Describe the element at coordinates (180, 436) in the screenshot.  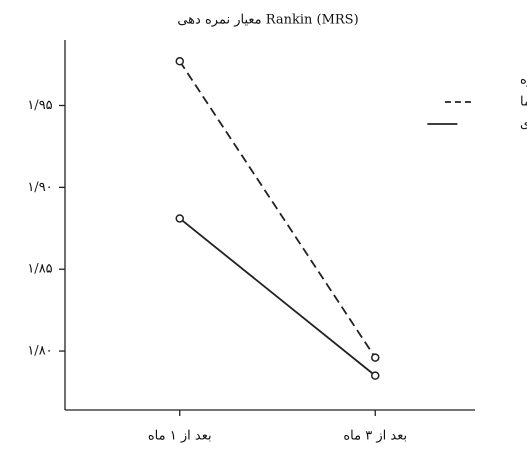
I see `x-tick-label: بعد از ۱ ماه` at that location.